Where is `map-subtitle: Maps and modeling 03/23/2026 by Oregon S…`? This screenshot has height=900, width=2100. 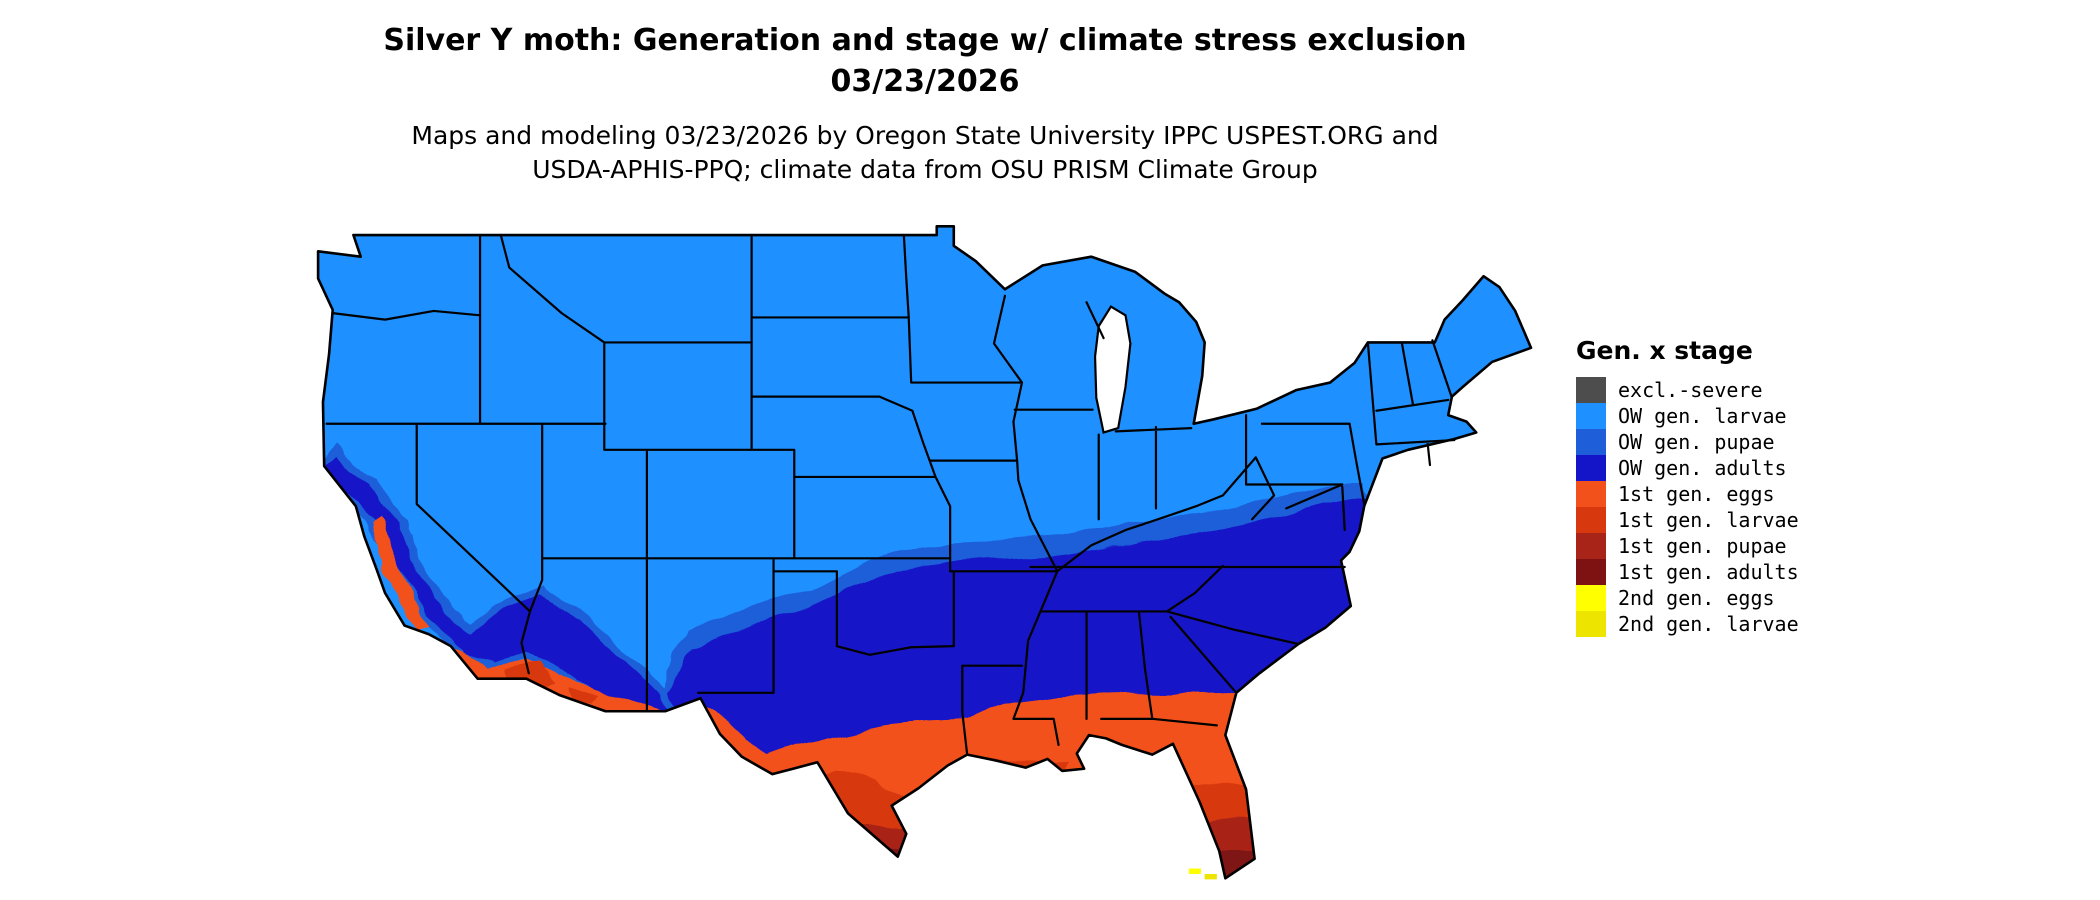 map-subtitle: Maps and modeling 03/23/2026 by Oregon S… is located at coordinates (925, 153).